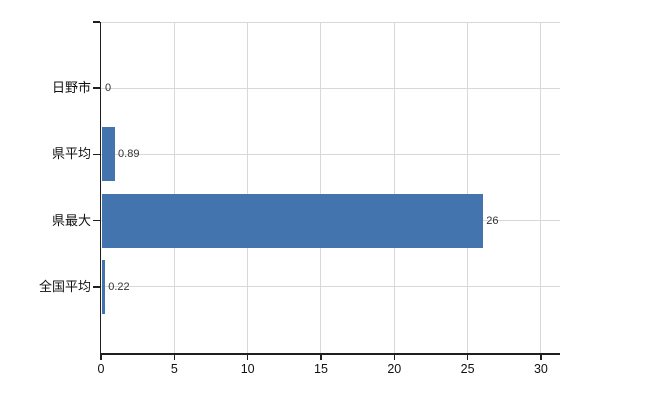 This screenshot has width=650, height=400. Describe the element at coordinates (329, 354) in the screenshot. I see `x-axis-line` at that location.